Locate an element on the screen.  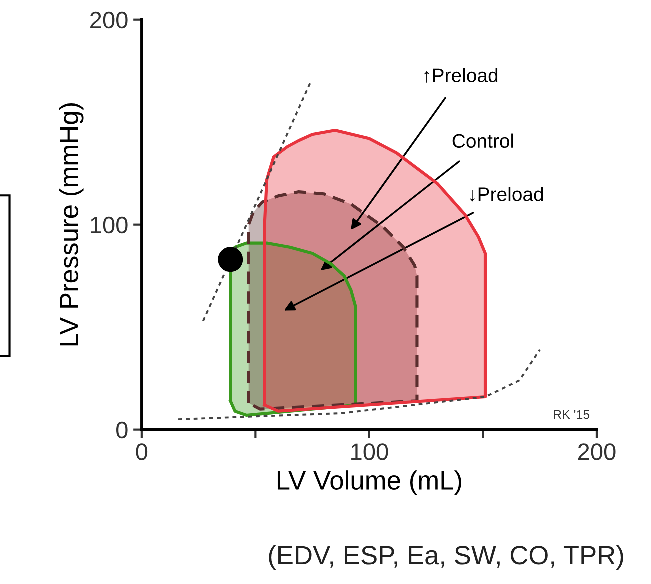
y-axis-title: LV Pressure (mmHg) is located at coordinates (71, 225).